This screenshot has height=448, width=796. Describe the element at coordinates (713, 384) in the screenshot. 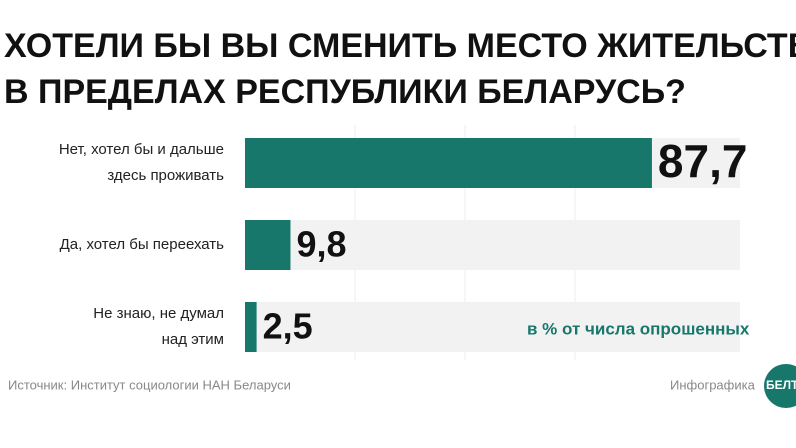

I see `credit: Инфографика` at that location.